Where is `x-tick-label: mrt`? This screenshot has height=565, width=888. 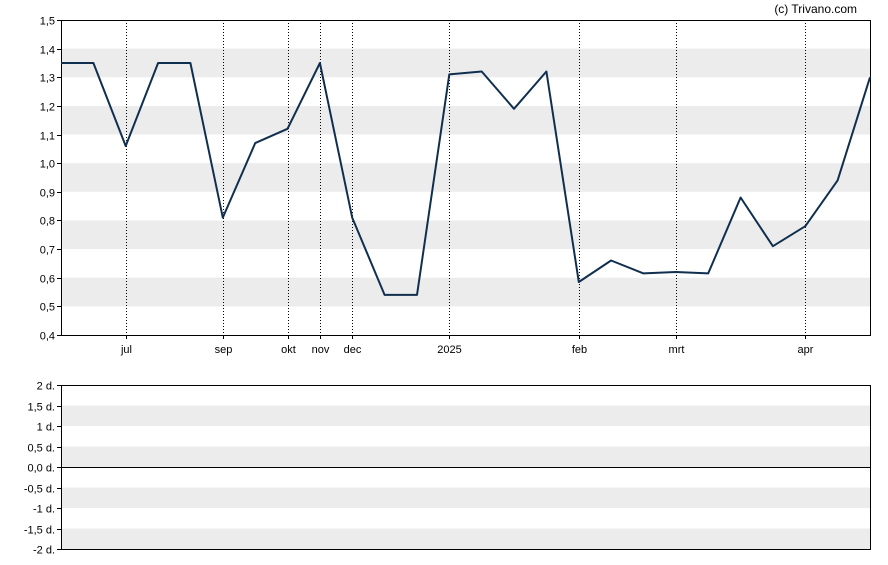 x-tick-label: mrt is located at coordinates (677, 350).